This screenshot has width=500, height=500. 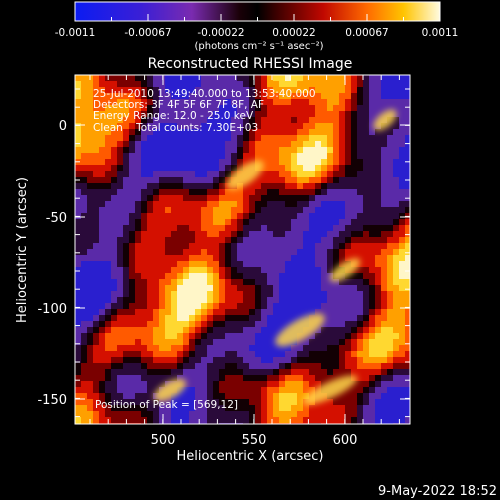 What do you see at coordinates (366, 33) in the screenshot?
I see `colorbar-tick-label: 0.00067` at bounding box center [366, 33].